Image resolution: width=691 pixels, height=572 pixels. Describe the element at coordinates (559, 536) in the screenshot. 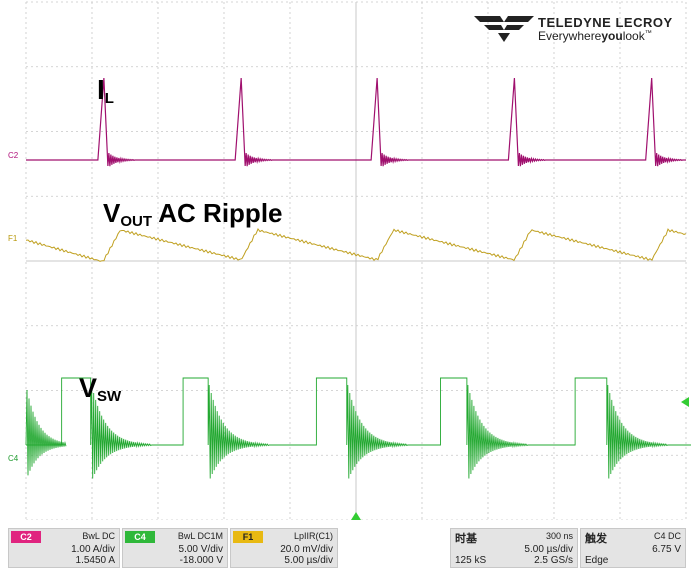

I see `timebase-delay: 300 ns` at that location.